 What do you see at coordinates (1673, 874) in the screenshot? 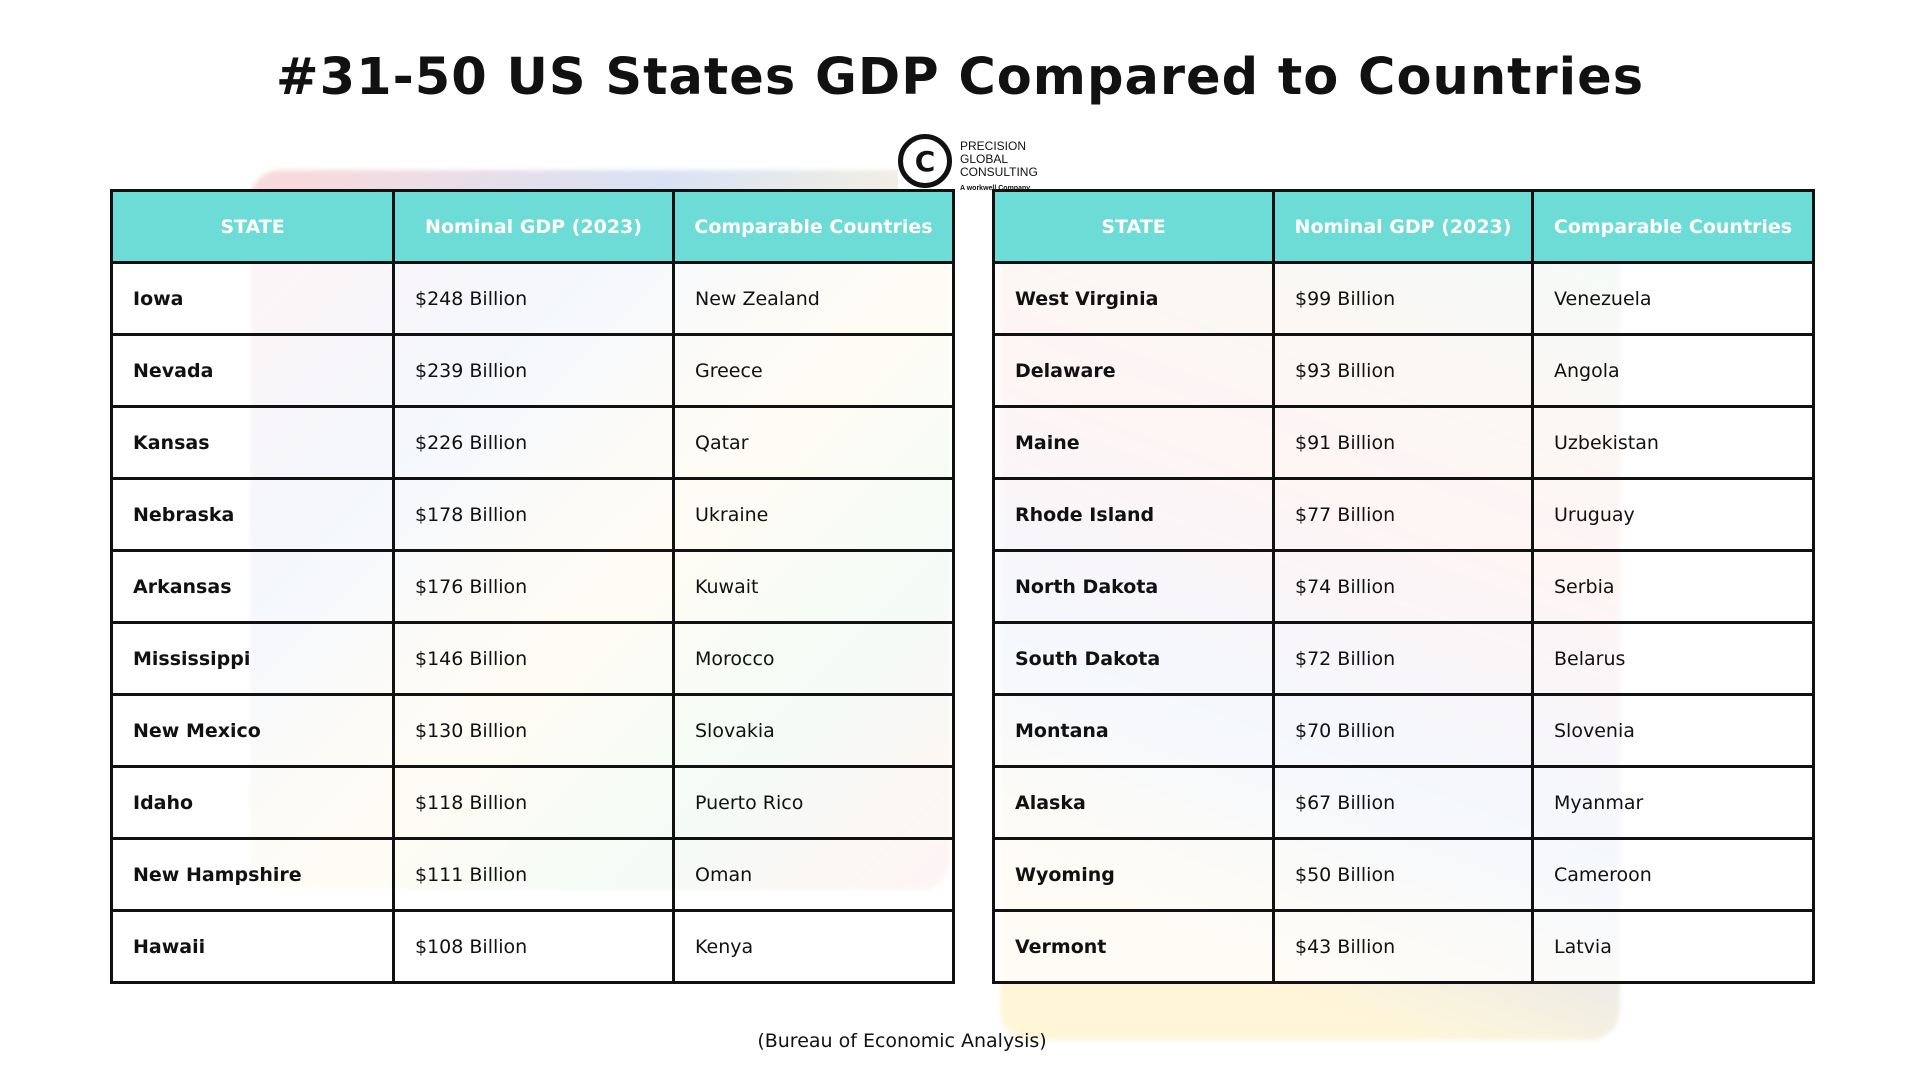
I see `country-cell: Cameroon` at bounding box center [1673, 874].